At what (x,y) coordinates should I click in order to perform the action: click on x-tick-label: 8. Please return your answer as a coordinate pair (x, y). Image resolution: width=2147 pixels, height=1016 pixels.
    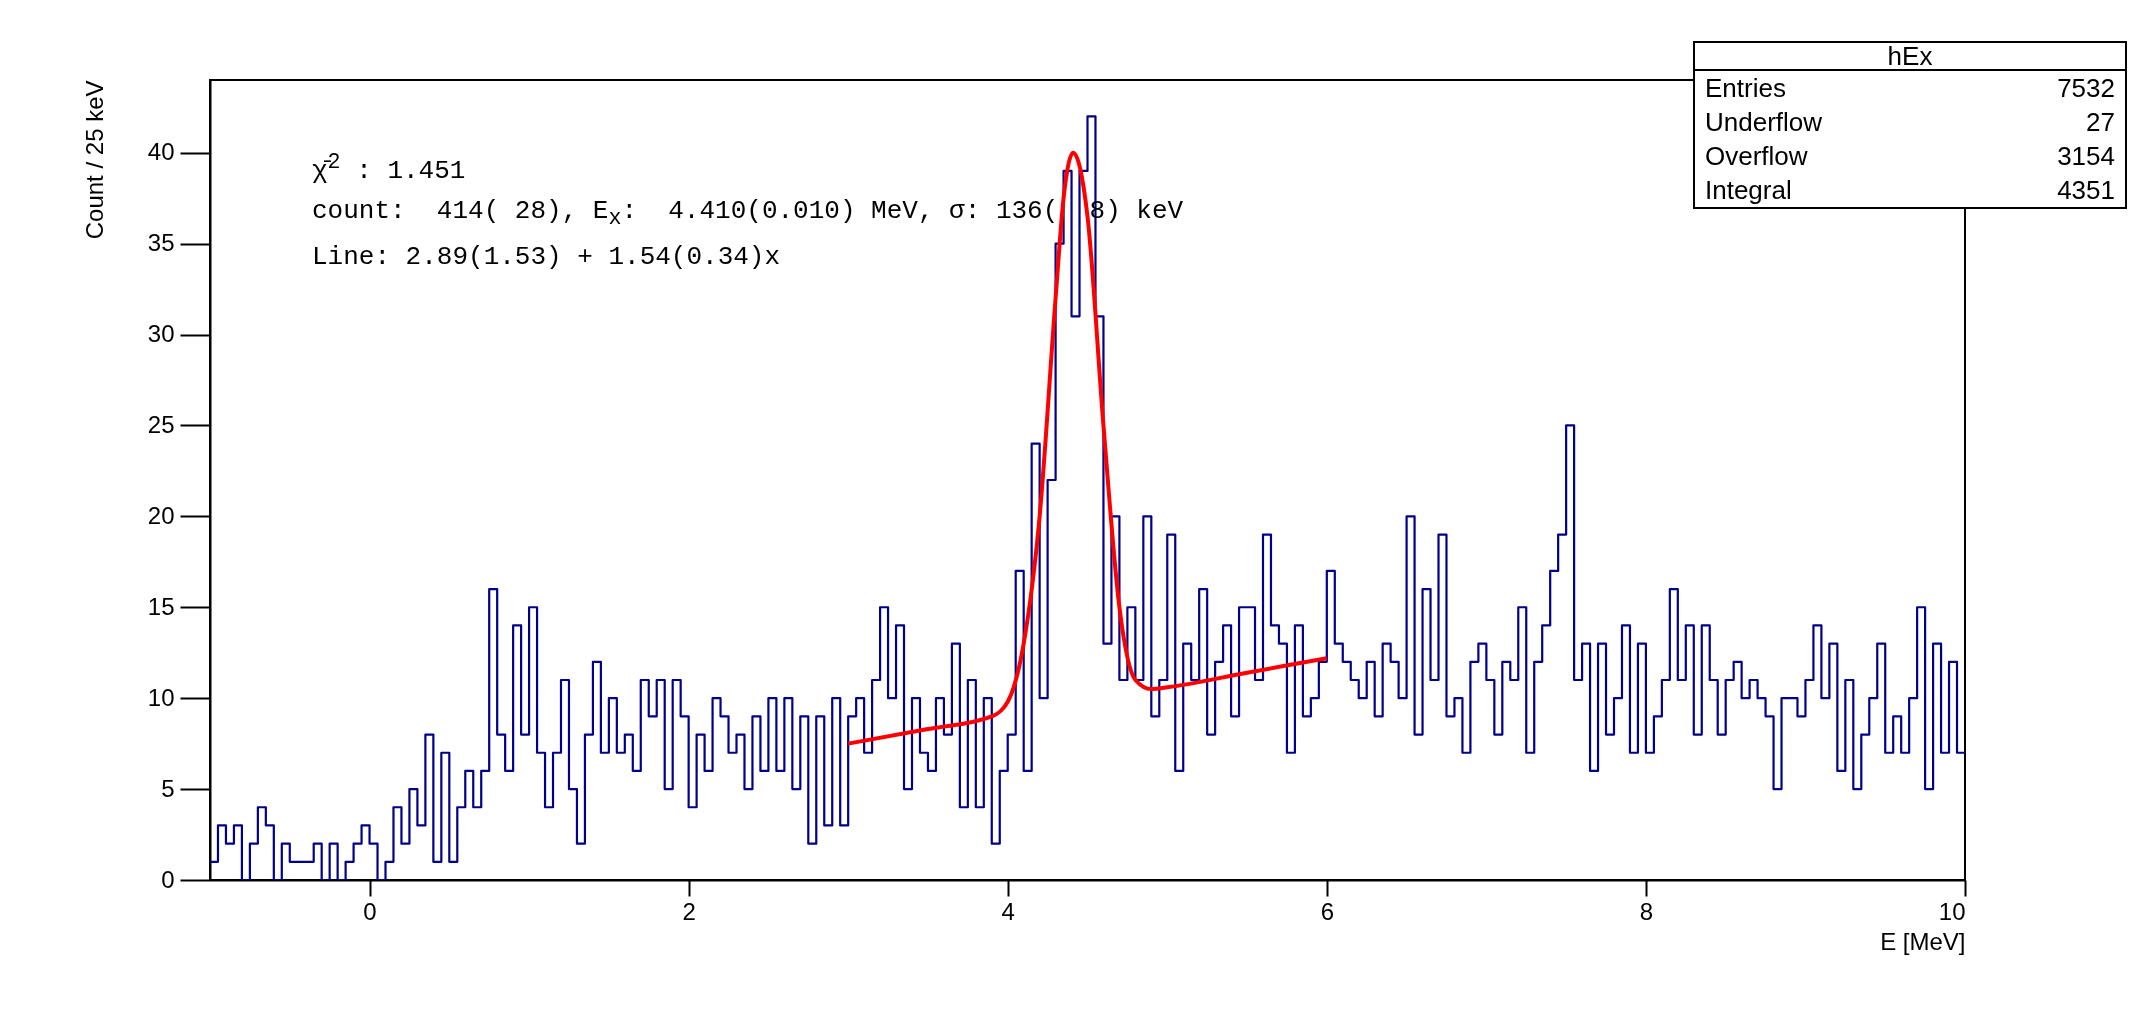
    Looking at the image, I should click on (1646, 911).